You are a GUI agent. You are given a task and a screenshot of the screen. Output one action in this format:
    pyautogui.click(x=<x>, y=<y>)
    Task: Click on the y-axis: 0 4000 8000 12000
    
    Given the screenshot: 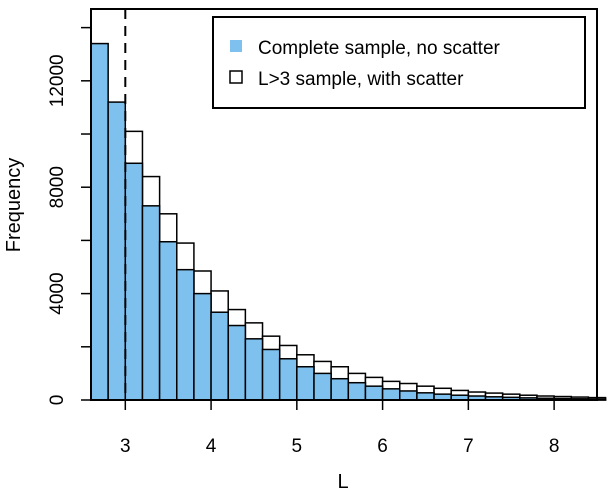 What is the action you would take?
    pyautogui.click(x=69, y=216)
    